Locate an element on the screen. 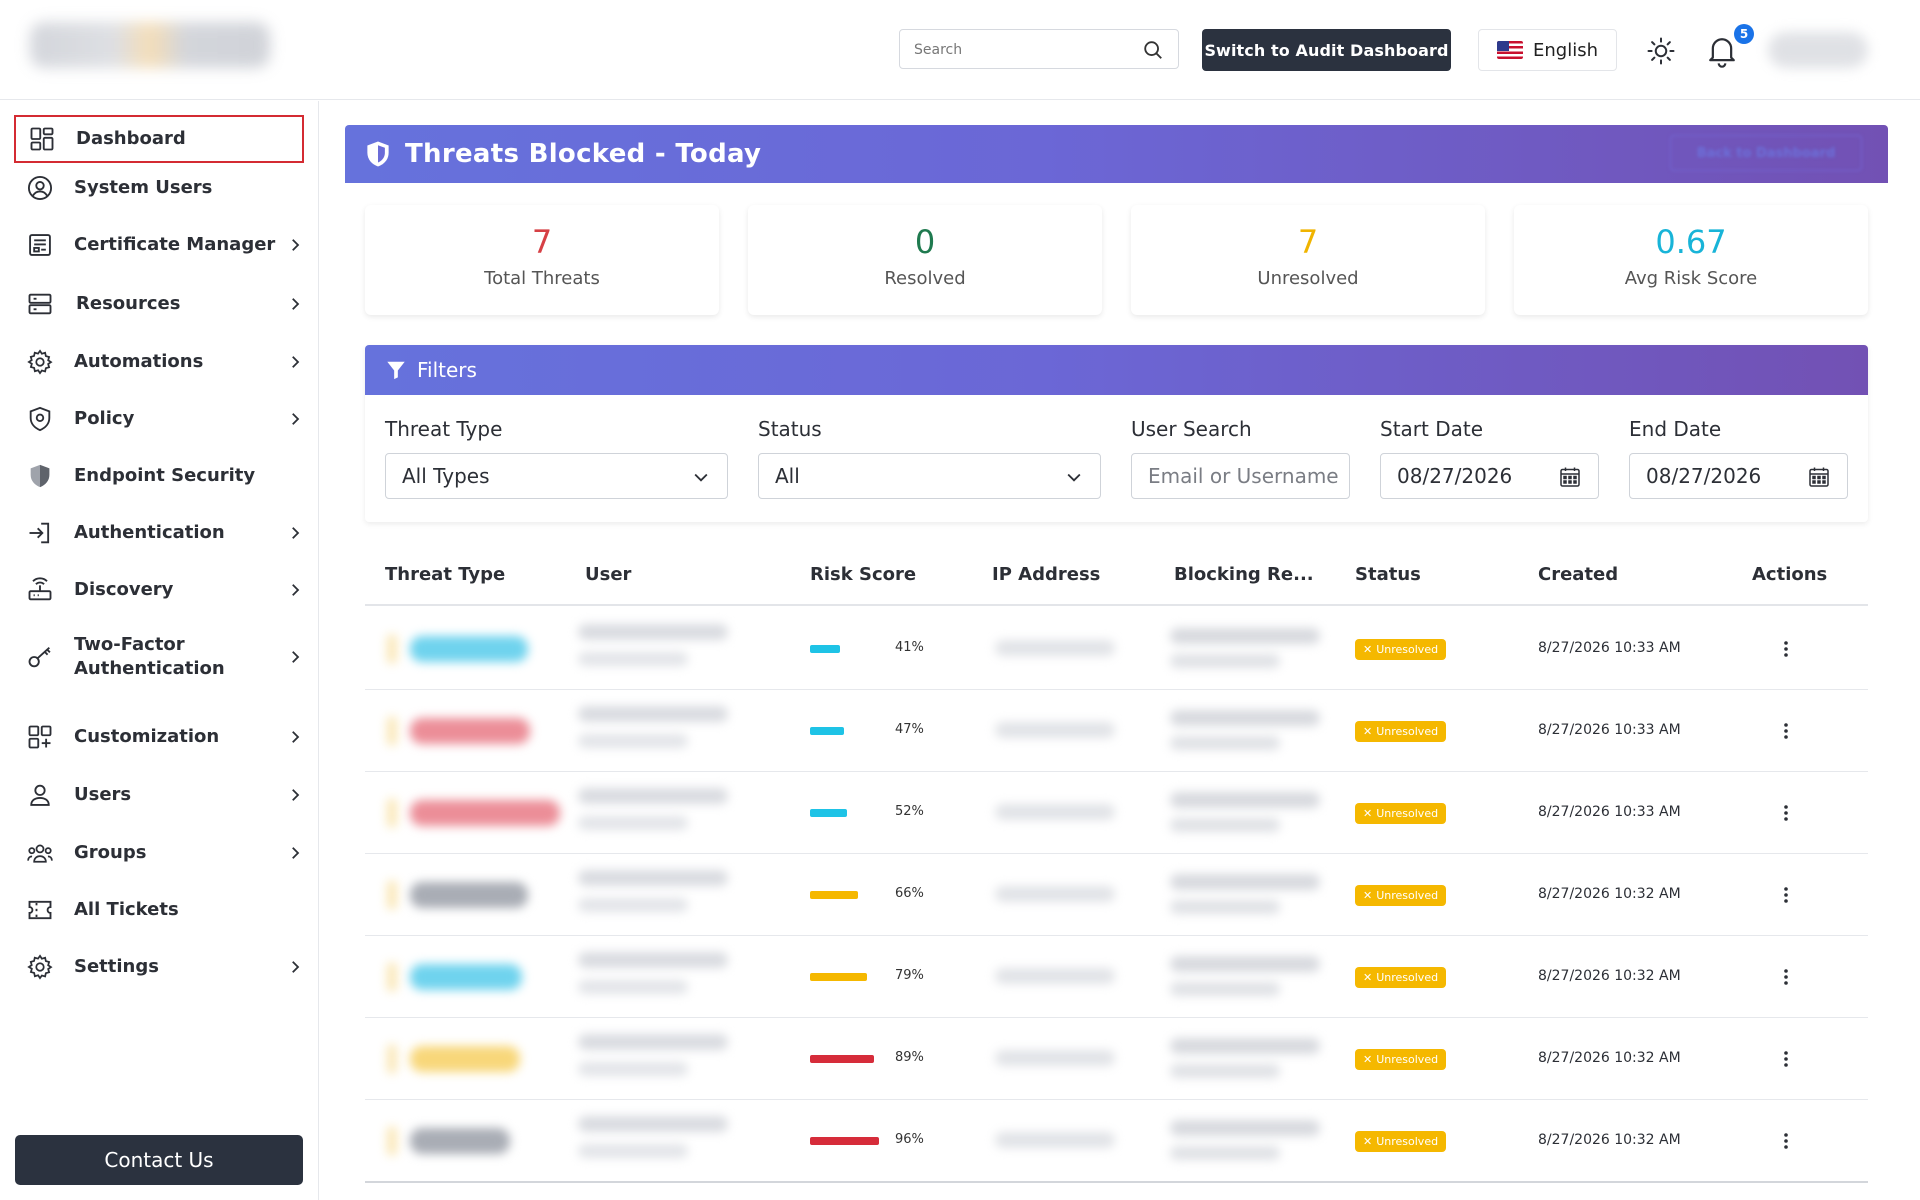  back-to-dashboard-button: Back to Dashboard is located at coordinates (1766, 153).